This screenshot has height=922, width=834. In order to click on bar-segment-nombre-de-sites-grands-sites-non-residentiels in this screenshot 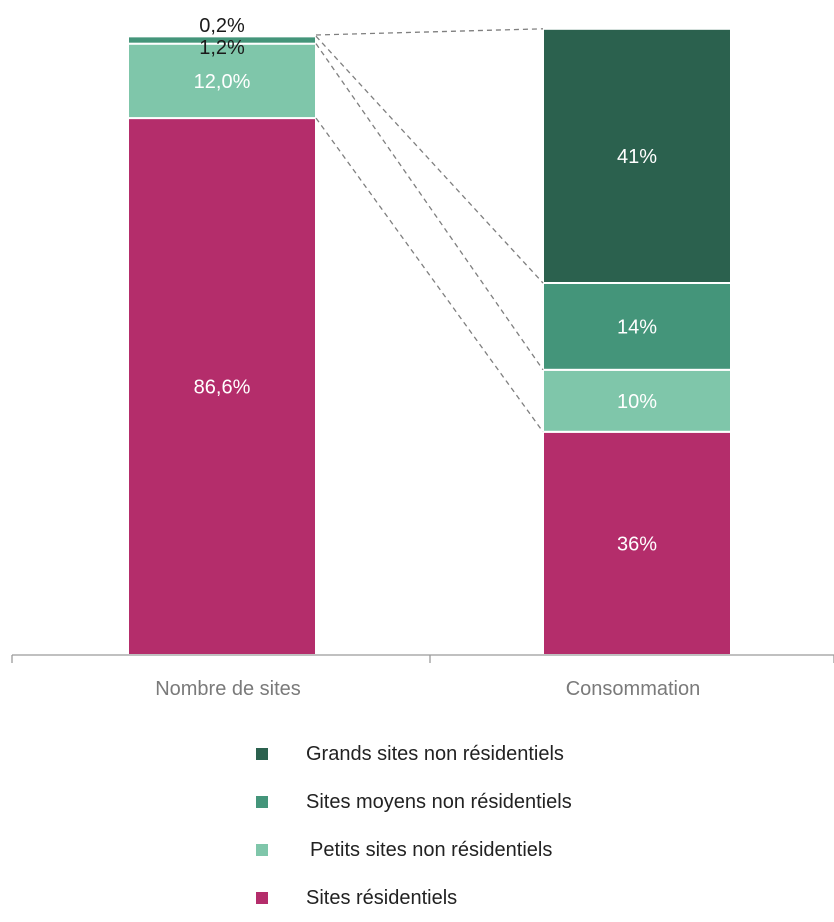, I will do `click(222, 36)`.